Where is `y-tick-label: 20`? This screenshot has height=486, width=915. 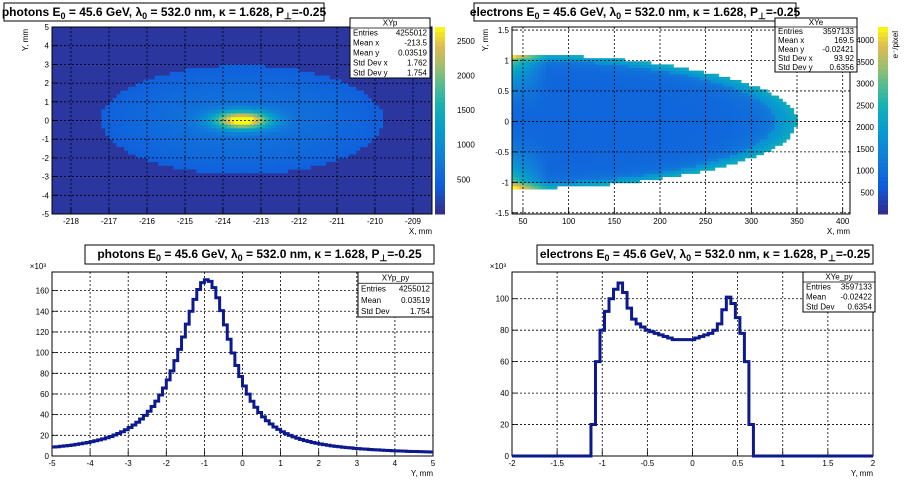
y-tick-label: 20 is located at coordinates (504, 425).